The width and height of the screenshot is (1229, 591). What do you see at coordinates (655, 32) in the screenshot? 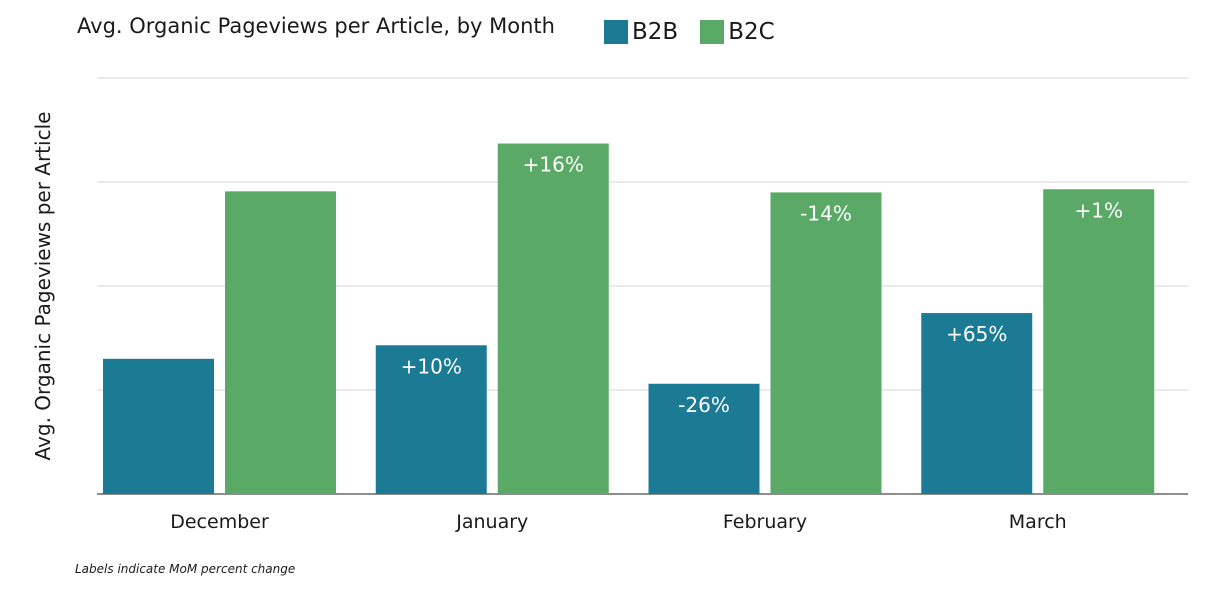
I see `legend-label-b2b: B2B` at bounding box center [655, 32].